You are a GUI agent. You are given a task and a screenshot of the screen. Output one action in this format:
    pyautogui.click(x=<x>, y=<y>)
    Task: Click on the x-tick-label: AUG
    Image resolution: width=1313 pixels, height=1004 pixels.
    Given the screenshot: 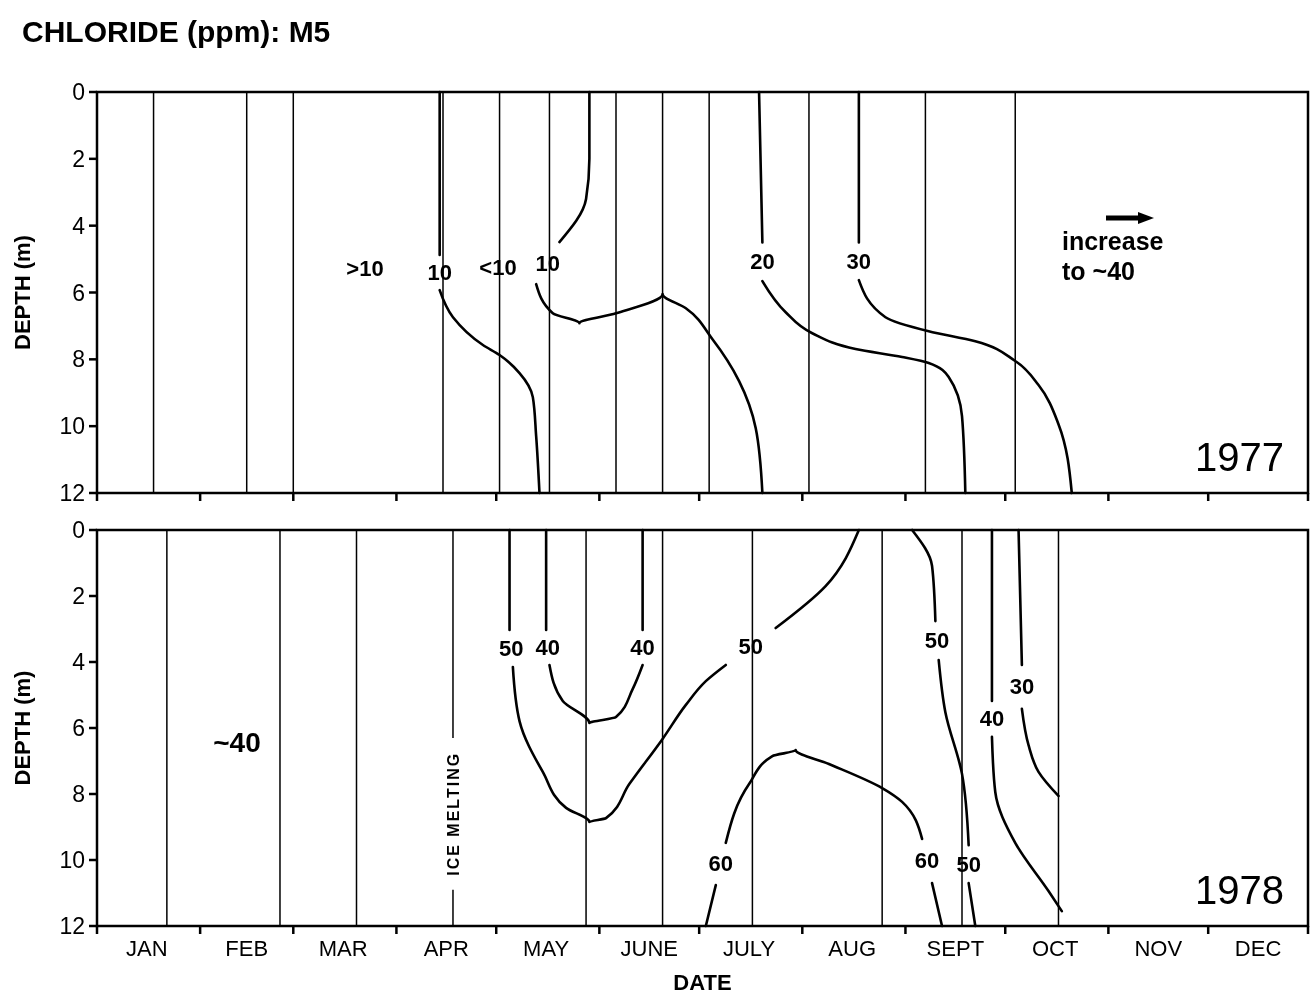 What is the action you would take?
    pyautogui.click(x=852, y=948)
    